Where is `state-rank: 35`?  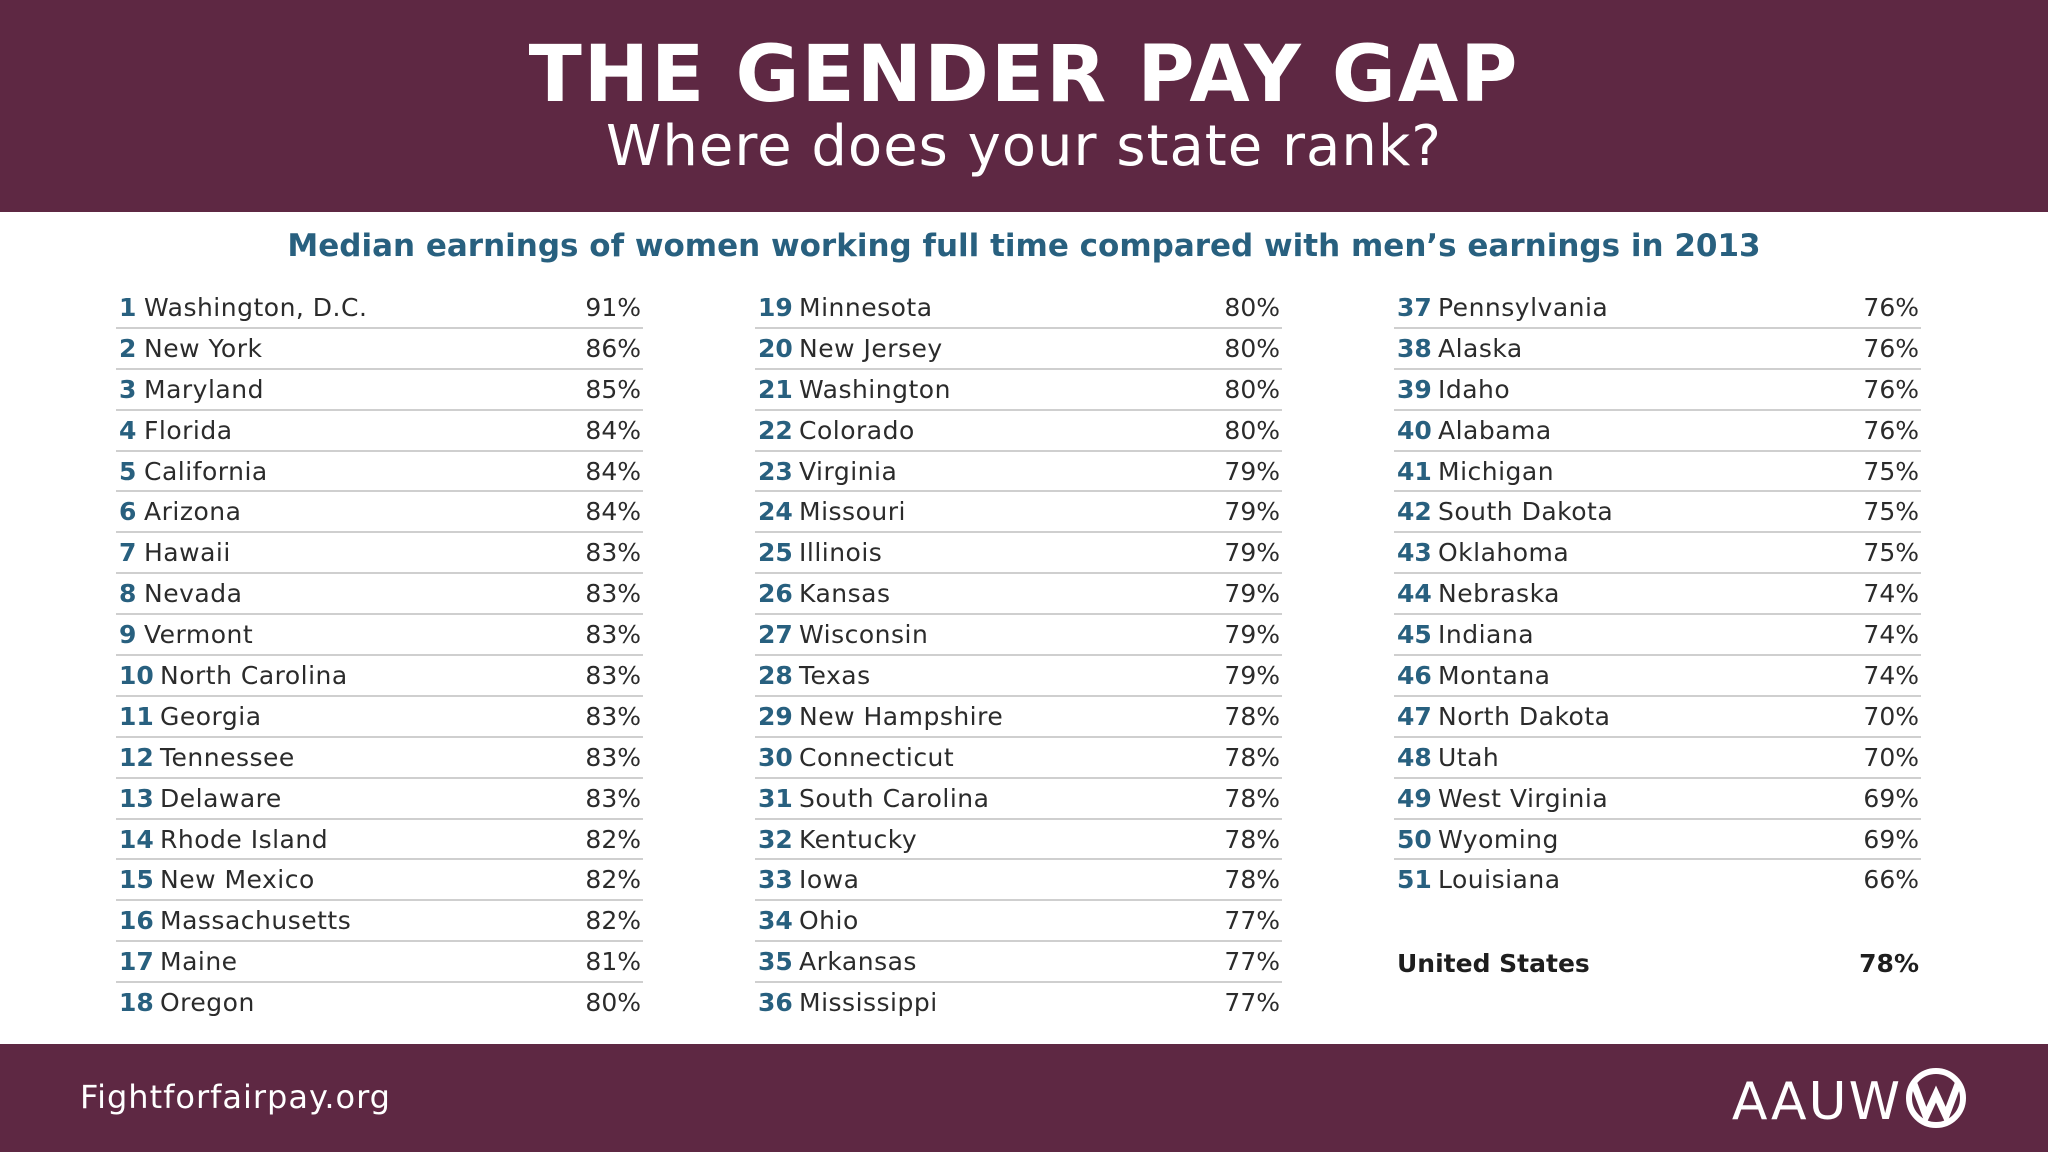
state-rank: 35 is located at coordinates (775, 962).